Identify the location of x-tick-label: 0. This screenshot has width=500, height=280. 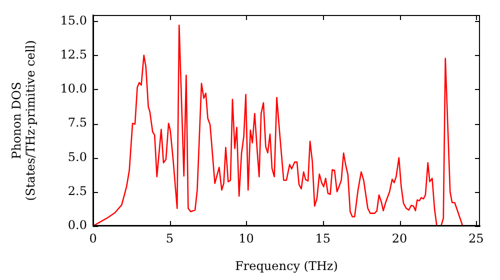
(93, 238).